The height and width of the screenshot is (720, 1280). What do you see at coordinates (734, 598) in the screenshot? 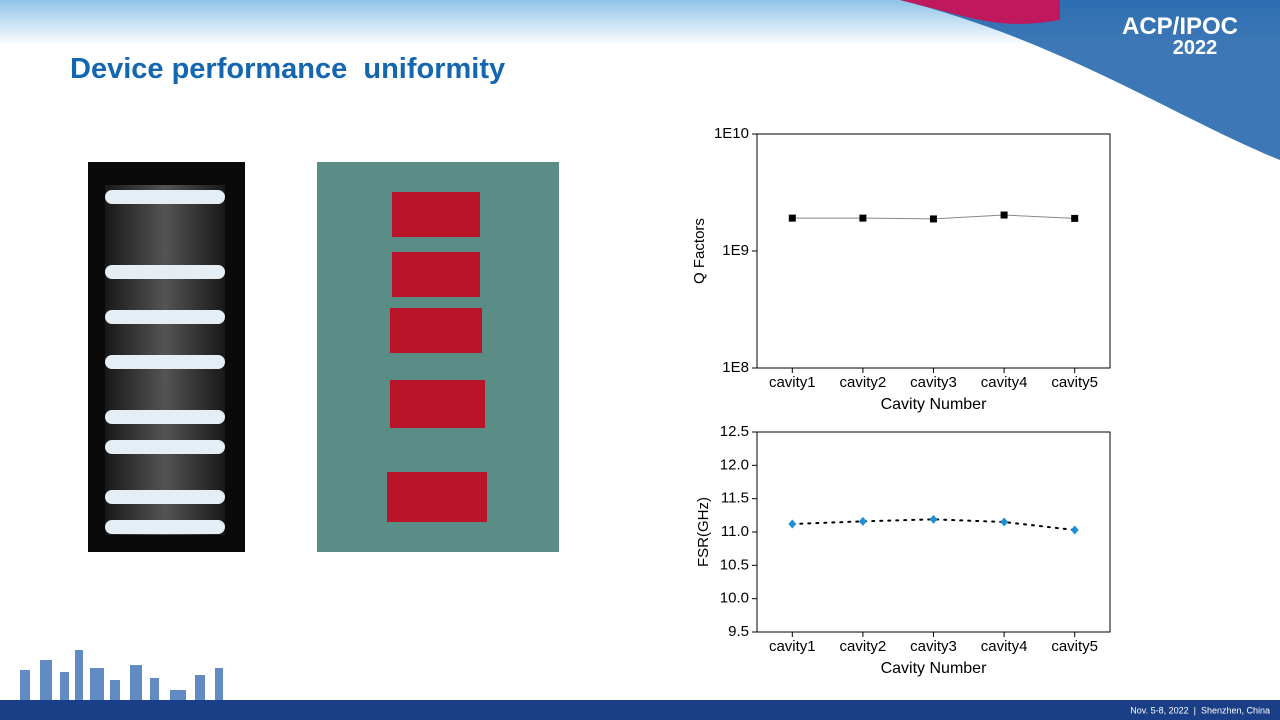
I see `y-tick-label: 10.0` at bounding box center [734, 598].